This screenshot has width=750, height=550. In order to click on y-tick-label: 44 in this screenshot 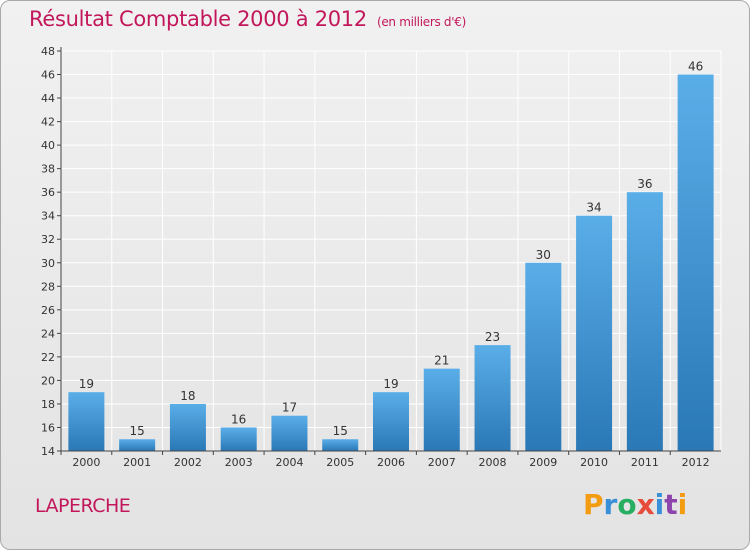, I will do `click(48, 98)`.